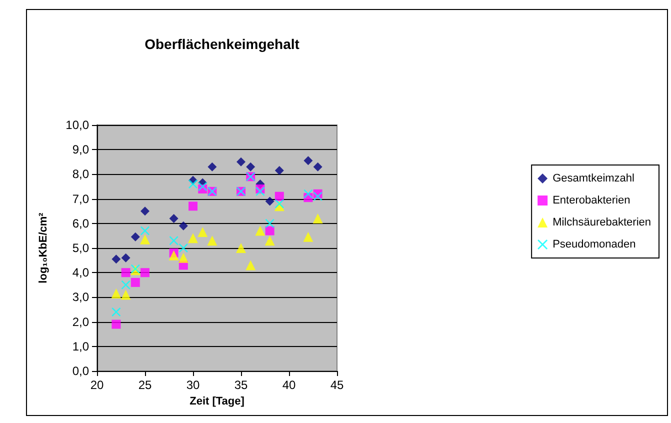  What do you see at coordinates (81, 346) in the screenshot?
I see `y-tick-label: 1,0` at bounding box center [81, 346].